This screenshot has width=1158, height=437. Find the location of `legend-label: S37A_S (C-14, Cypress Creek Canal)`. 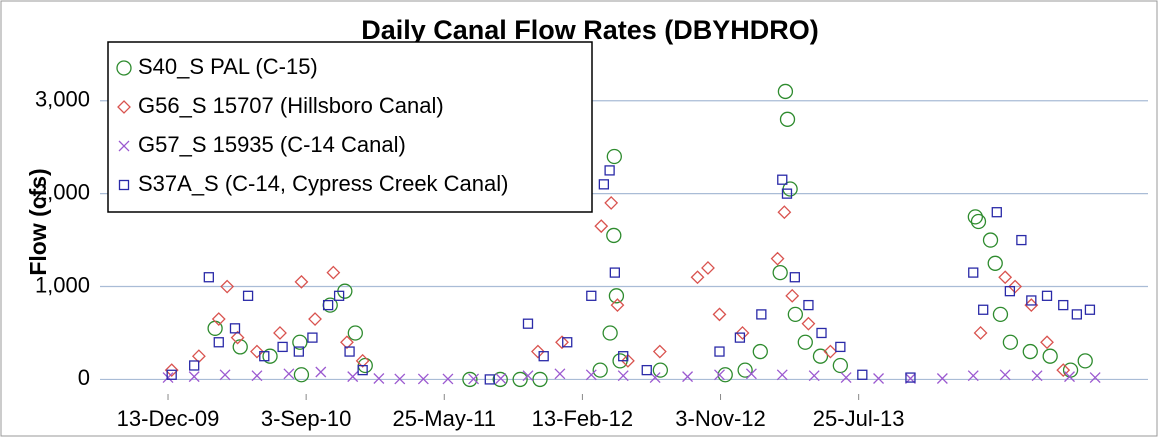

legend-label: S37A_S (C-14, Cypress Creek Canal) is located at coordinates (323, 183).